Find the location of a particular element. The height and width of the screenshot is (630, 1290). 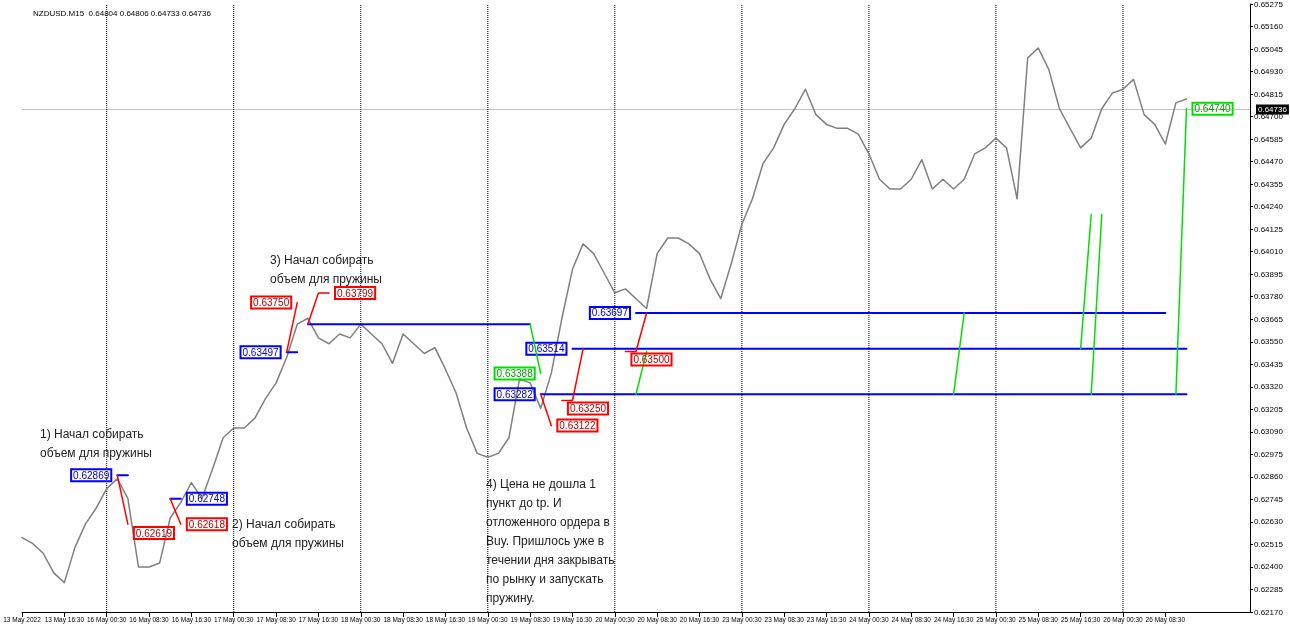

y-tick-label: 0.64240 is located at coordinates (1269, 207).